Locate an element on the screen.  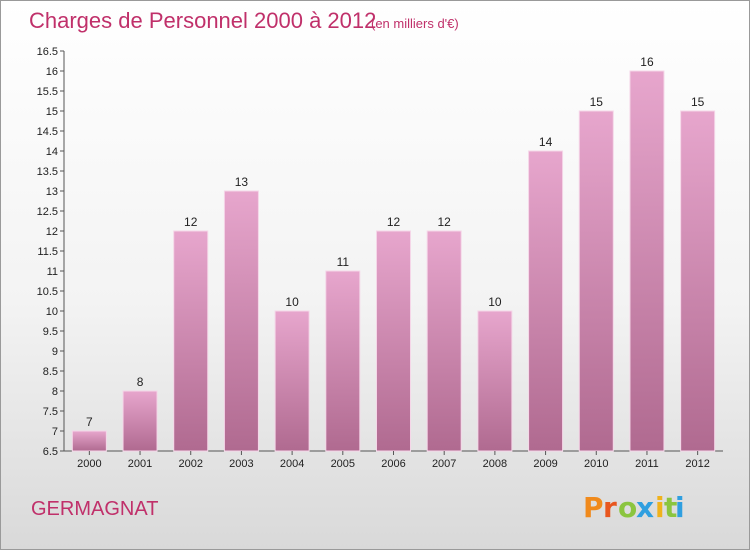
x-tick-label: 2007 is located at coordinates (444, 464).